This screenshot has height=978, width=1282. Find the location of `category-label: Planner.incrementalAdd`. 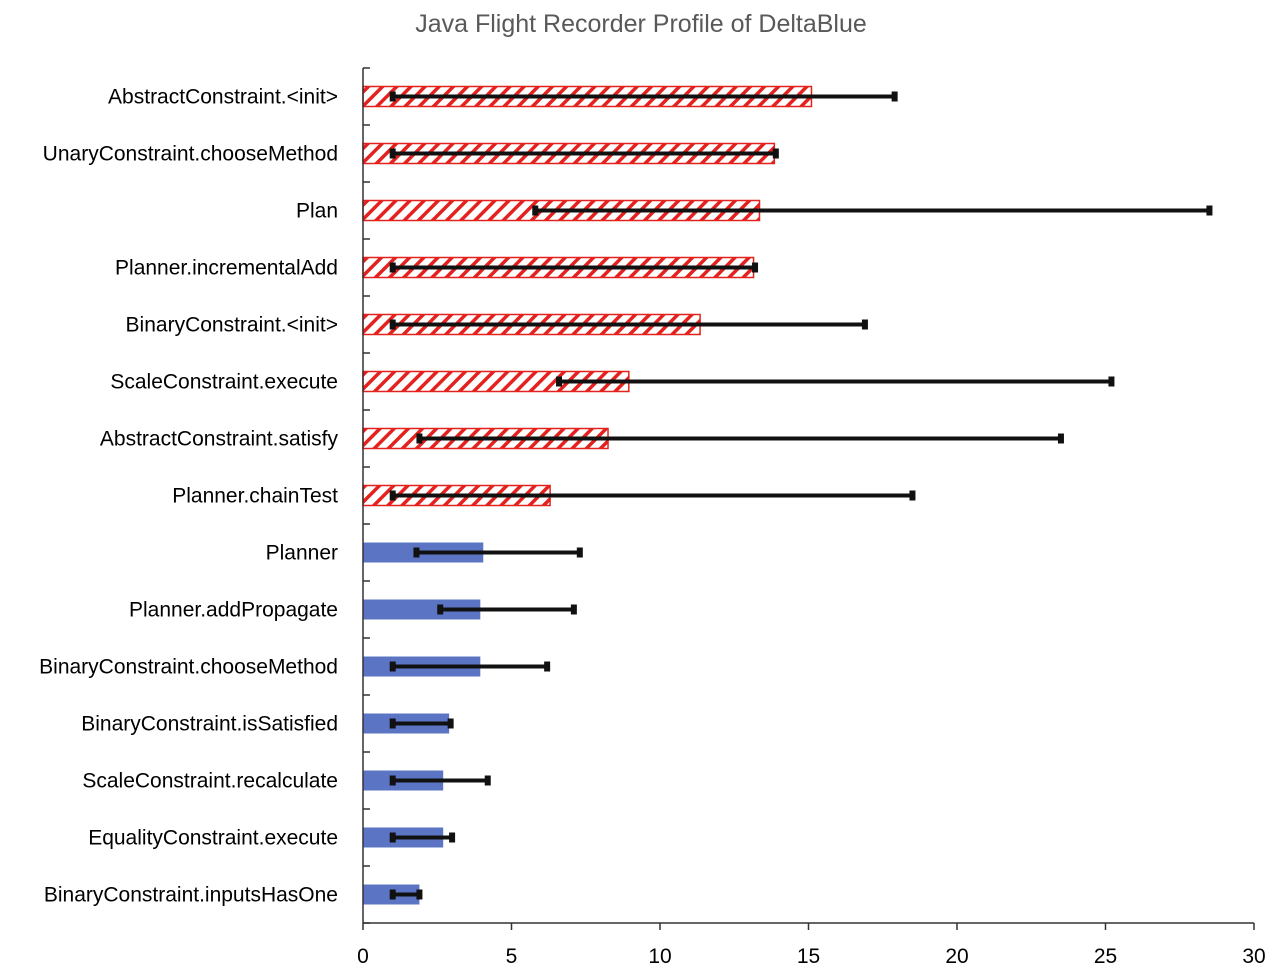

category-label: Planner.incrementalAdd is located at coordinates (226, 268).